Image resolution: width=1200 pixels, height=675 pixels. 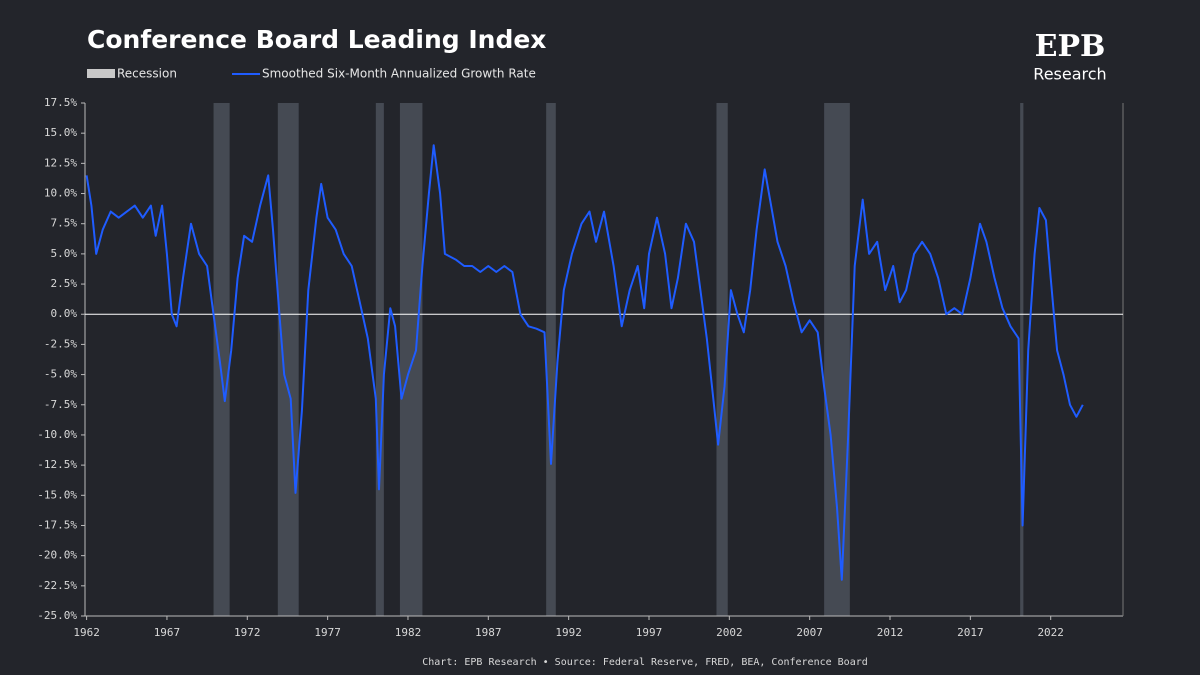 I want to click on x-tick-label: 1992, so click(x=568, y=632).